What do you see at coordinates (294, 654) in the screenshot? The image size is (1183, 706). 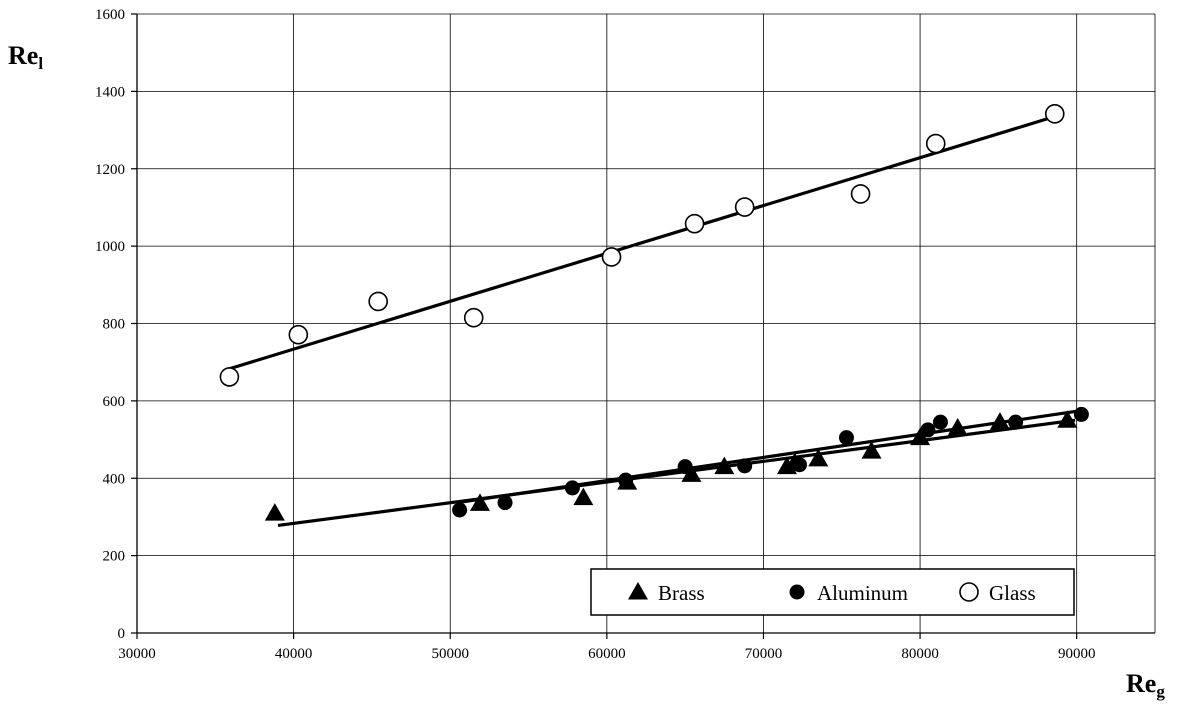 I see `x-tick-label: 40000` at bounding box center [294, 654].